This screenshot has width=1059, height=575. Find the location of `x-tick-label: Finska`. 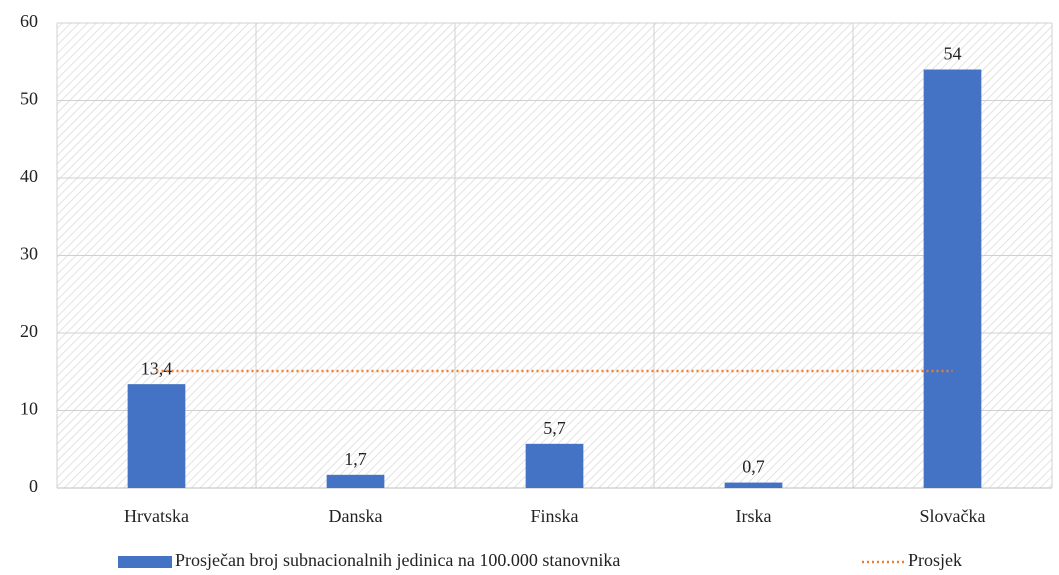

x-tick-label: Finska is located at coordinates (554, 516).